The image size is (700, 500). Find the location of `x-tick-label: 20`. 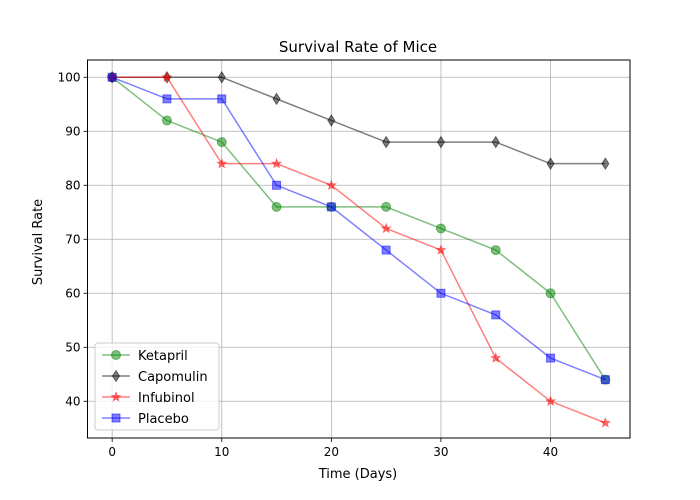

x-tick-label: 20 is located at coordinates (331, 452).